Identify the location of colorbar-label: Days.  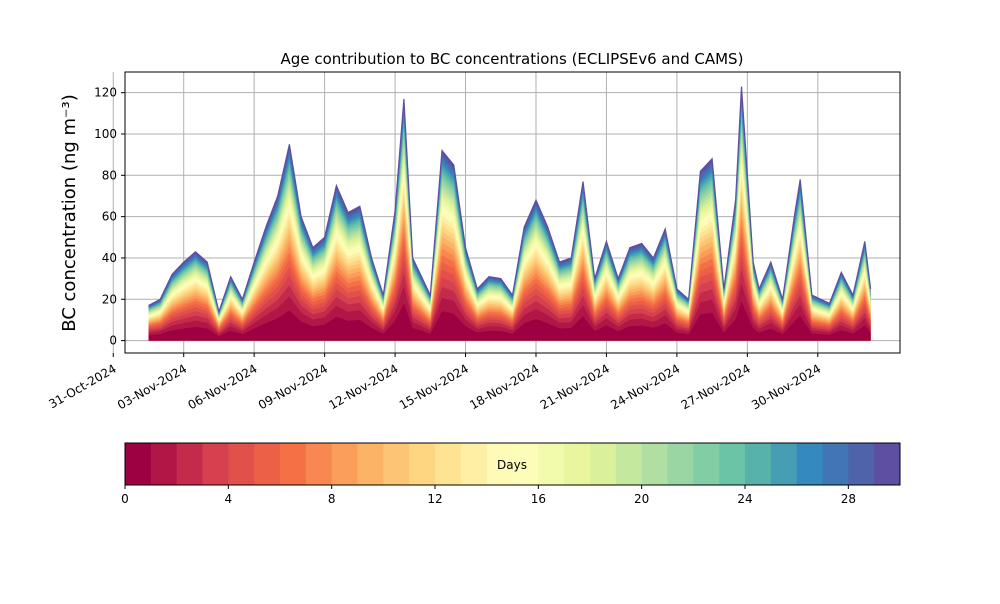
(512, 465).